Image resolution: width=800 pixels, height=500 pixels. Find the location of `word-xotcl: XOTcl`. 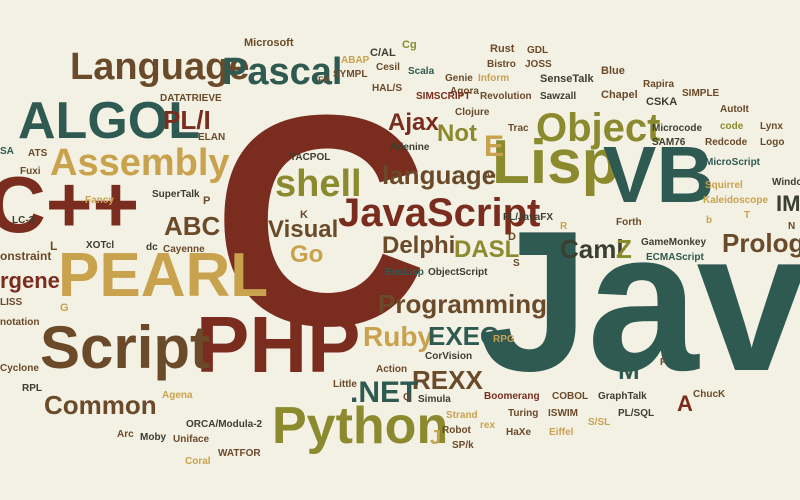

word-xotcl: XOTcl is located at coordinates (100, 245).